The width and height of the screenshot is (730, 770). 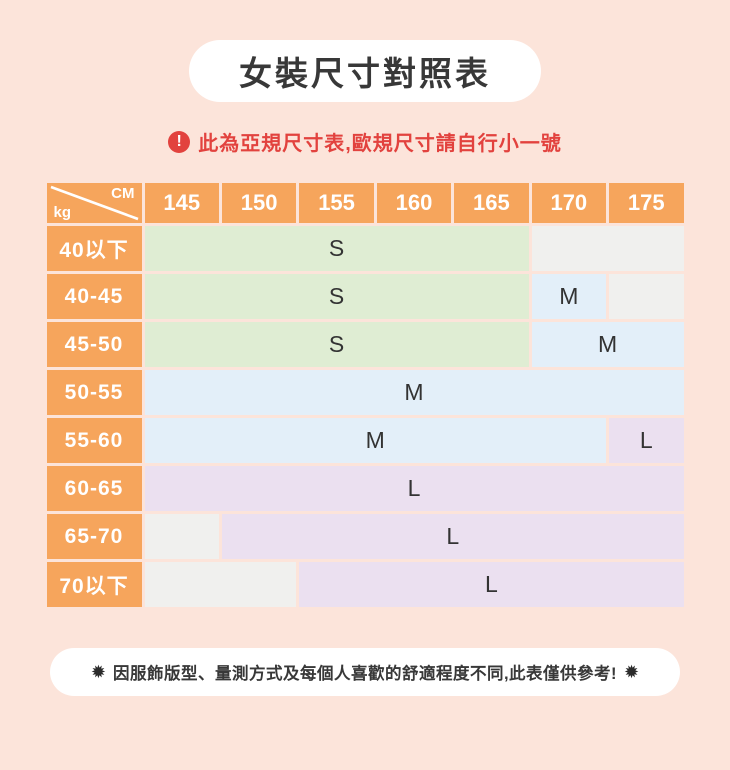 I want to click on table-row: 50-55 M, so click(x=365, y=392).